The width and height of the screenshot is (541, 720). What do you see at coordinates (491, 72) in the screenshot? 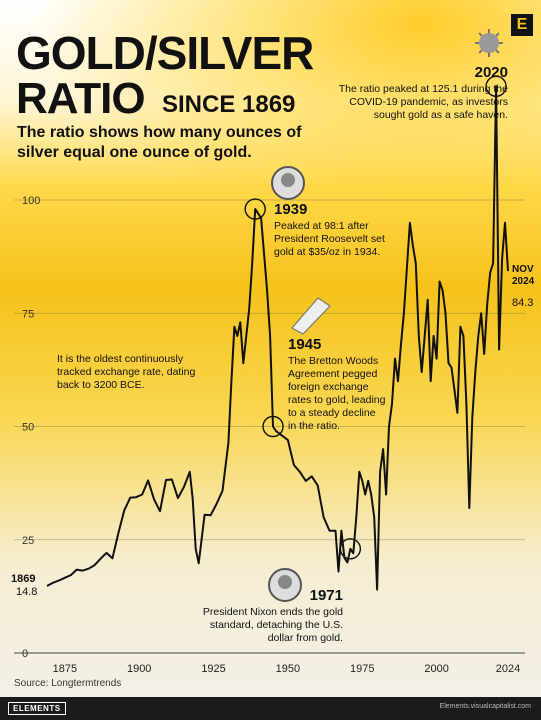
I see `annotation-2020-year: 2020` at bounding box center [491, 72].